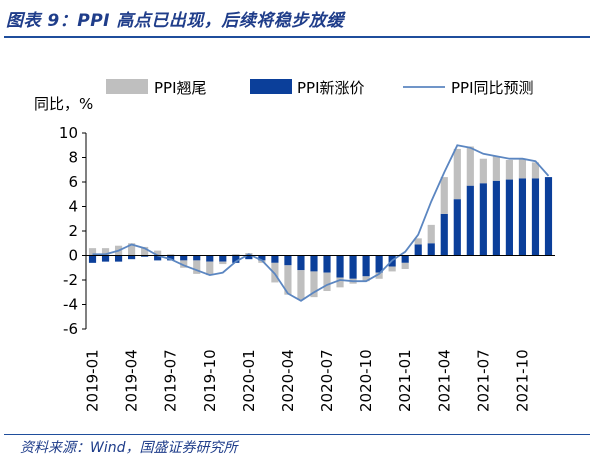 The width and height of the screenshot is (595, 463). Describe the element at coordinates (68, 133) in the screenshot. I see `y-tick-label: 10` at that location.